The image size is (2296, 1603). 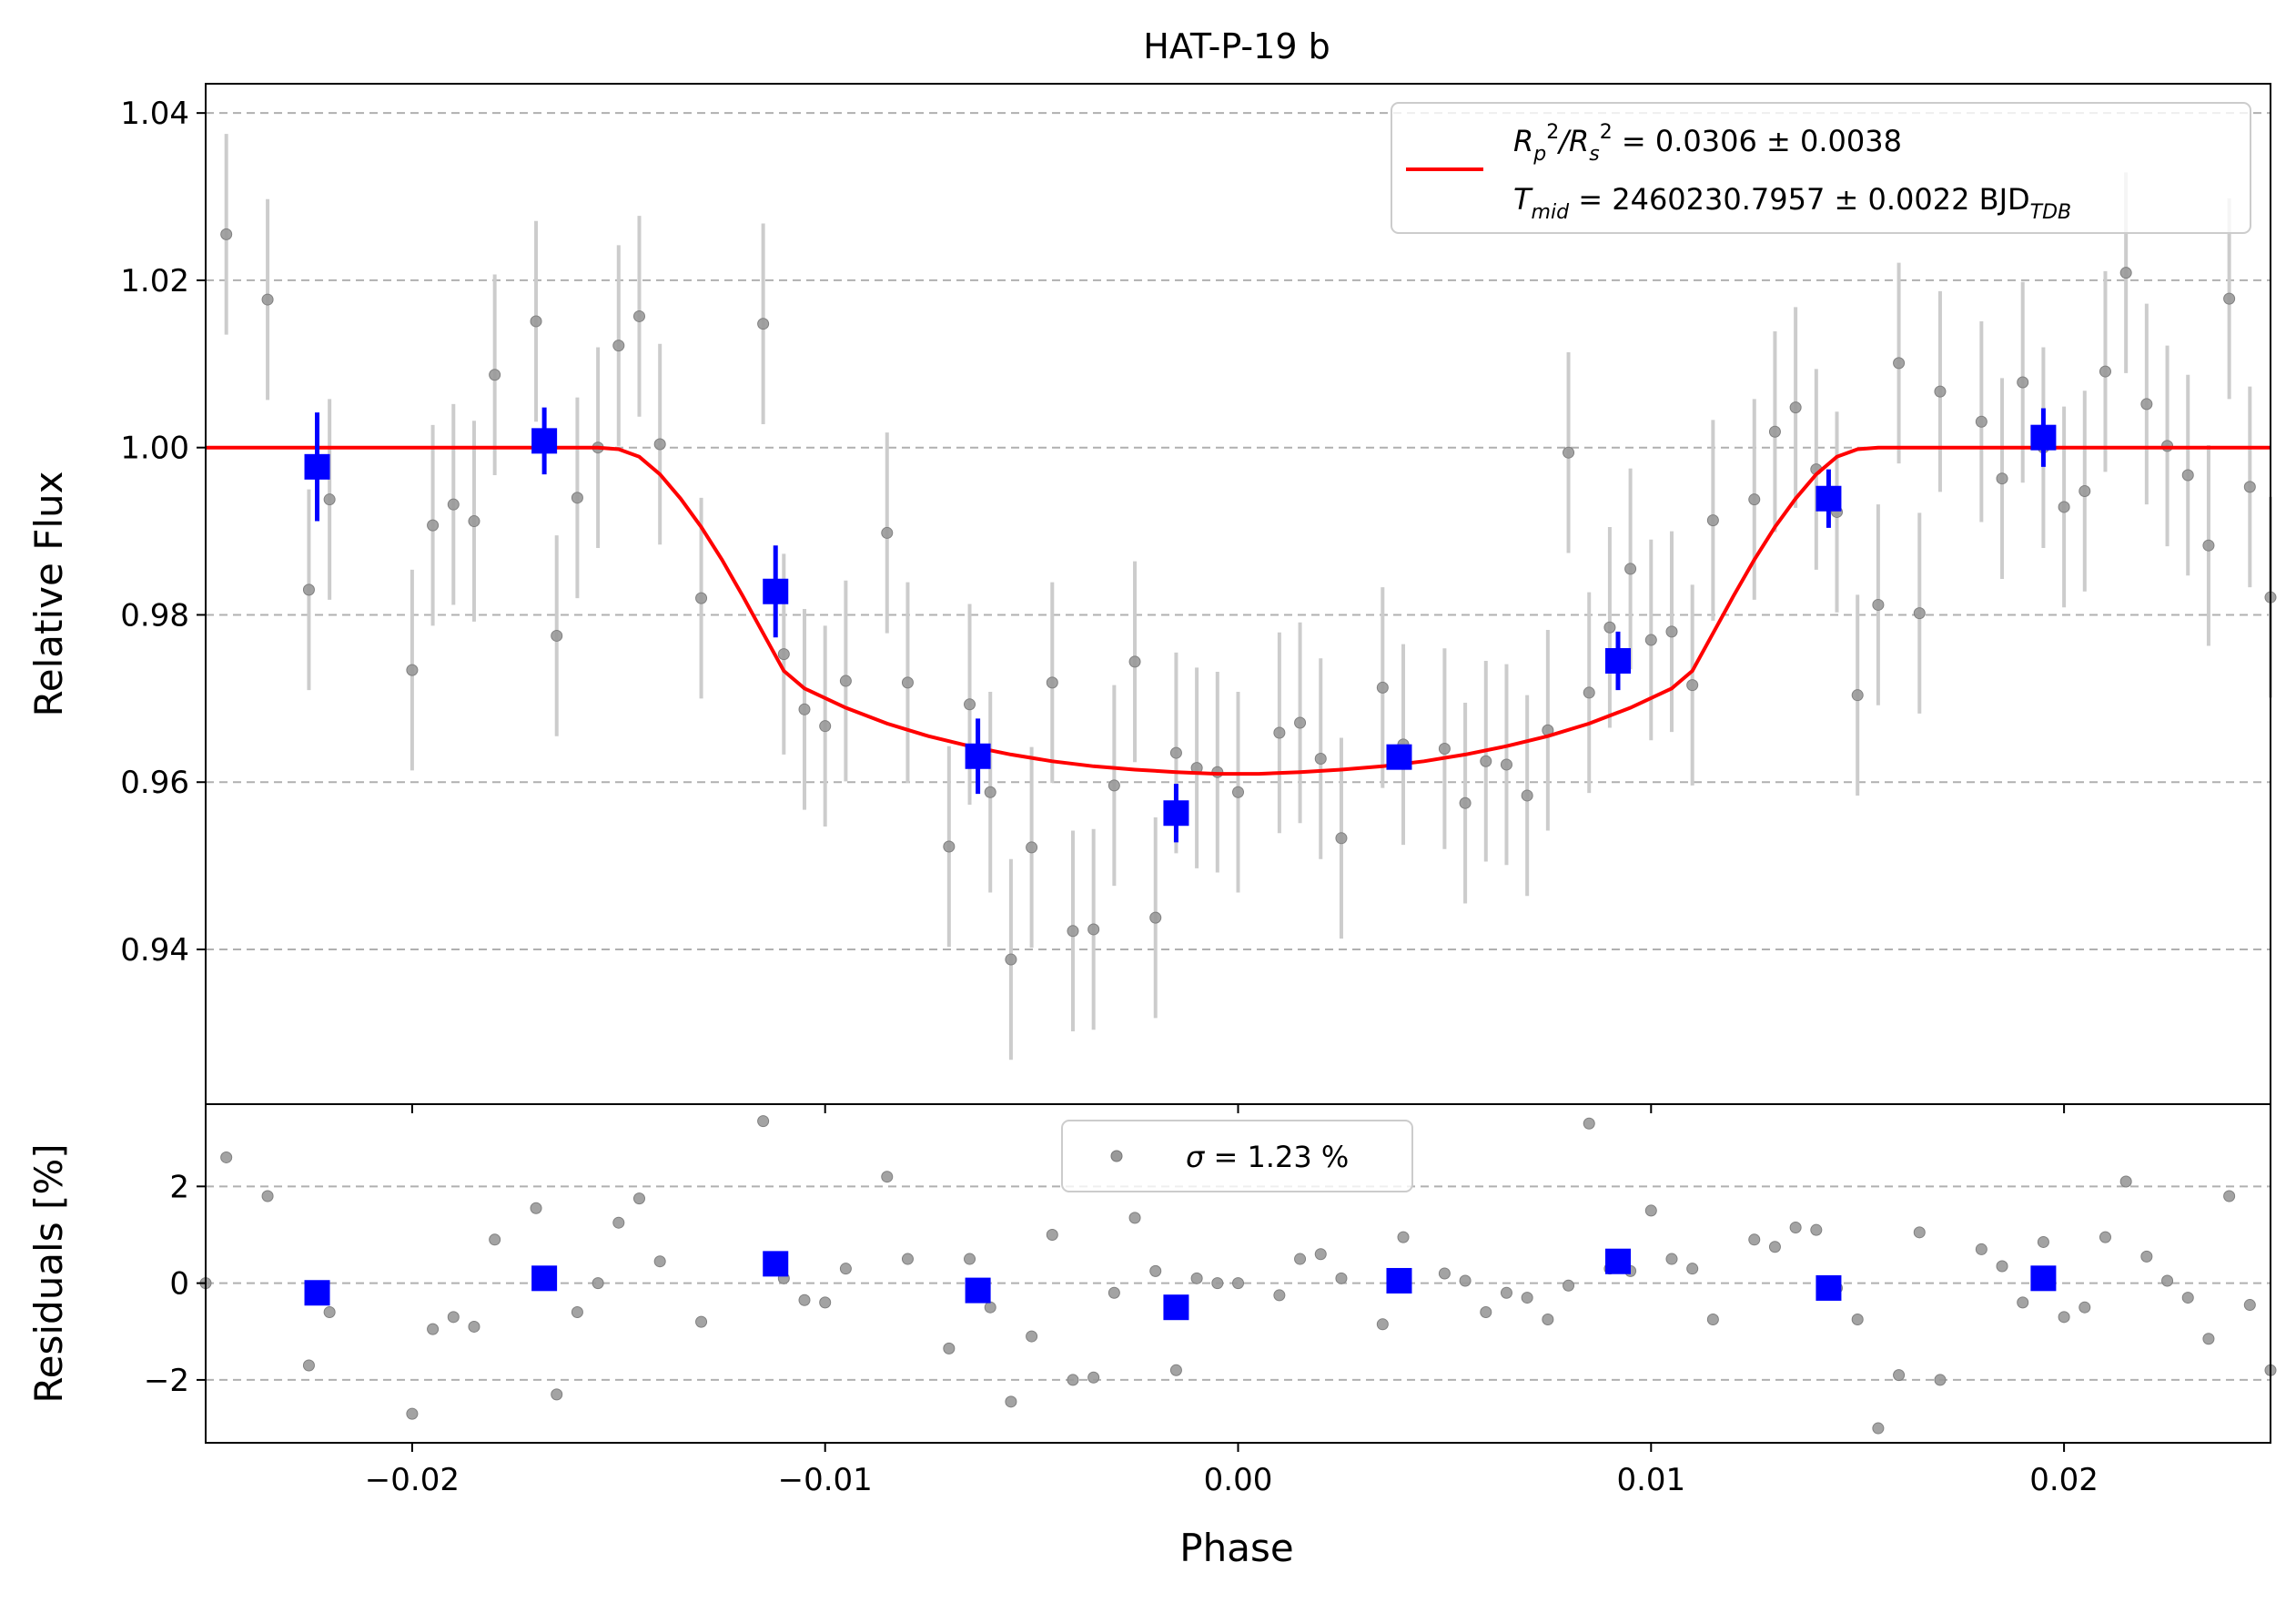 What do you see at coordinates (175, 1284) in the screenshot?
I see `residuals-y-ticks: −2 0 2` at bounding box center [175, 1284].